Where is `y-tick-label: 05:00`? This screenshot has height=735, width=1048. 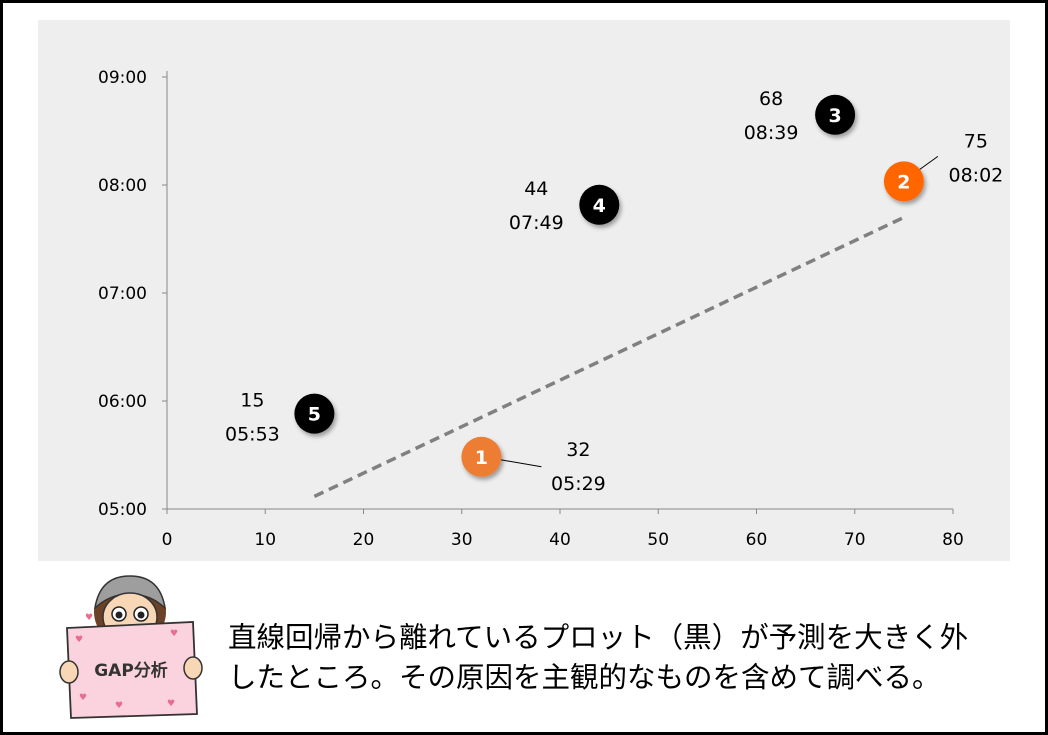
y-tick-label: 05:00 is located at coordinates (122, 510).